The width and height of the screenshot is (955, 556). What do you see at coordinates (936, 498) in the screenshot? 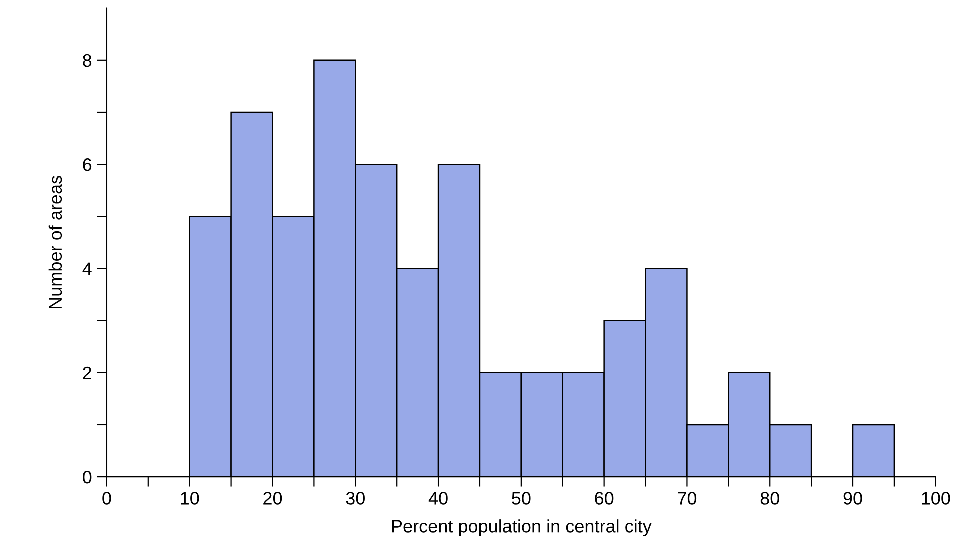
I see `x-tick-label: 100` at bounding box center [936, 498].